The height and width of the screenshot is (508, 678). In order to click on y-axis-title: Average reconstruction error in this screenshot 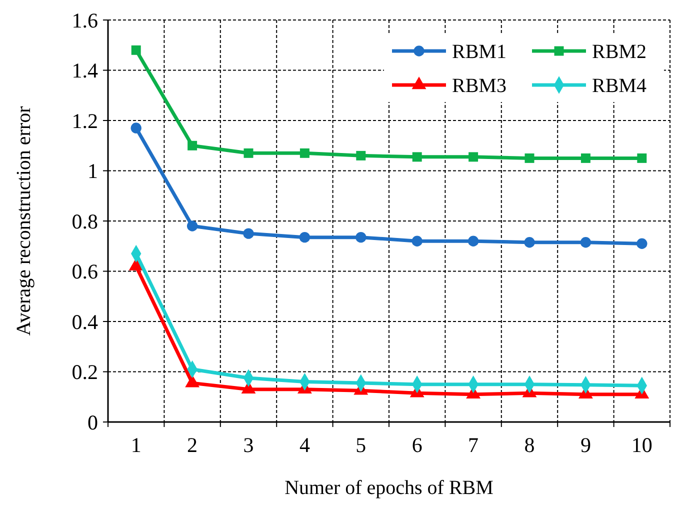, I will do `click(24, 221)`.